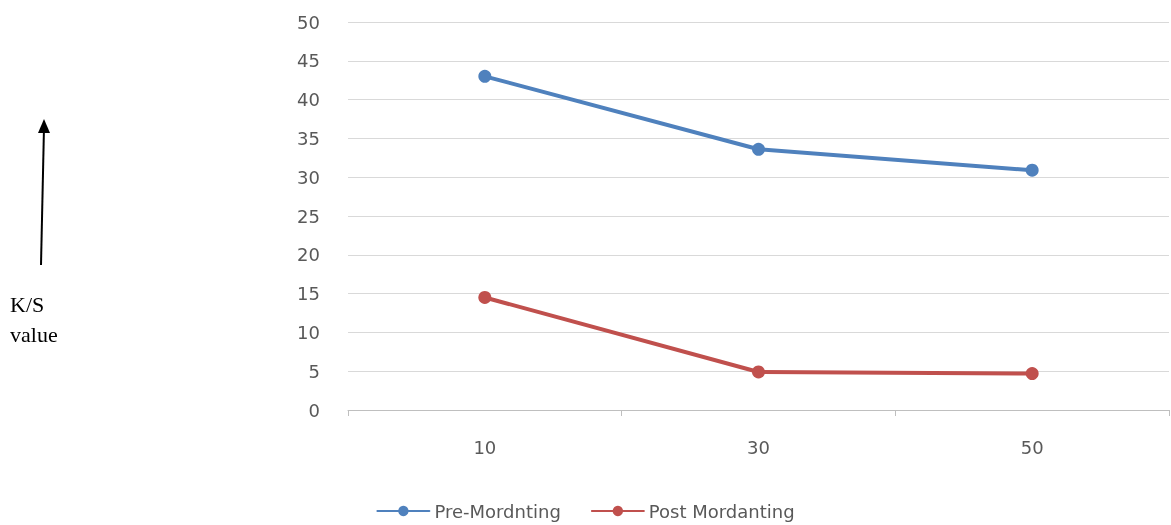 Image resolution: width=1171 pixels, height=525 pixels. What do you see at coordinates (314, 410) in the screenshot?
I see `y-tick-label: 0` at bounding box center [314, 410].